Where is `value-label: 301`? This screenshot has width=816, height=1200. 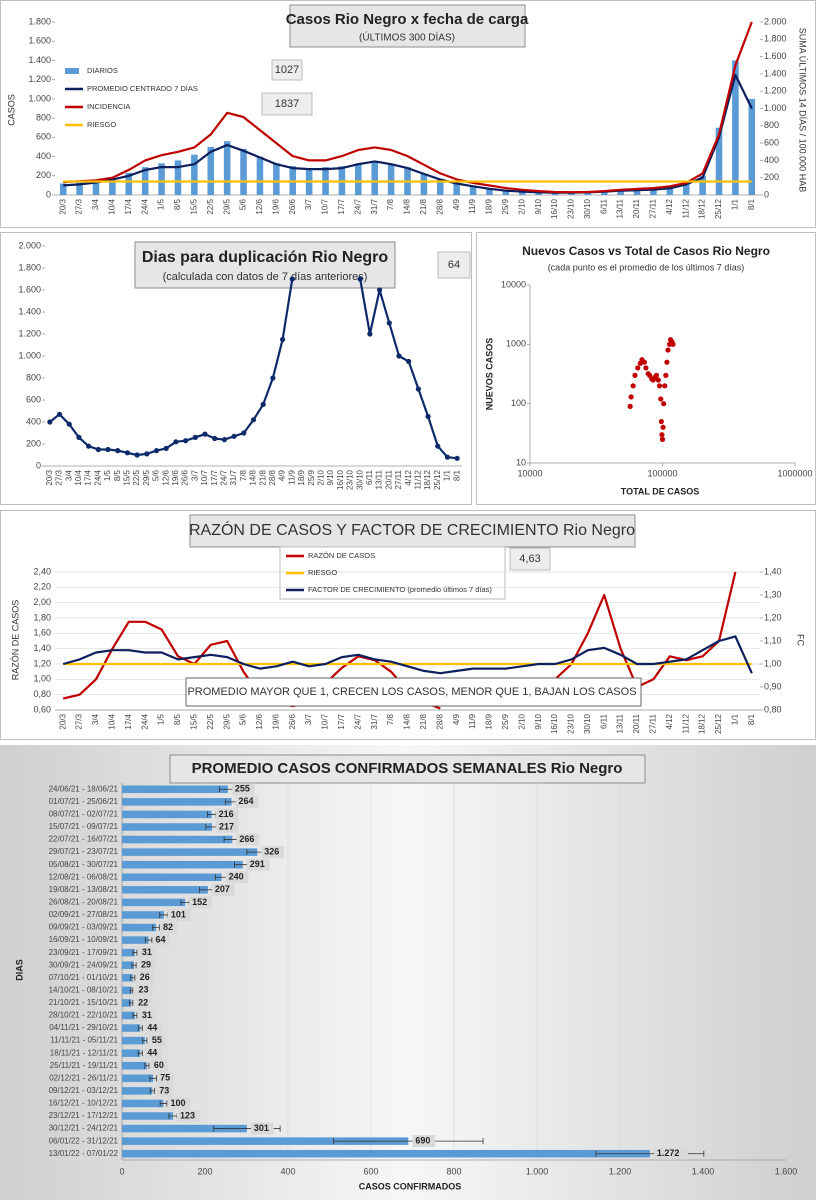
value-label: 301 is located at coordinates (261, 1128).